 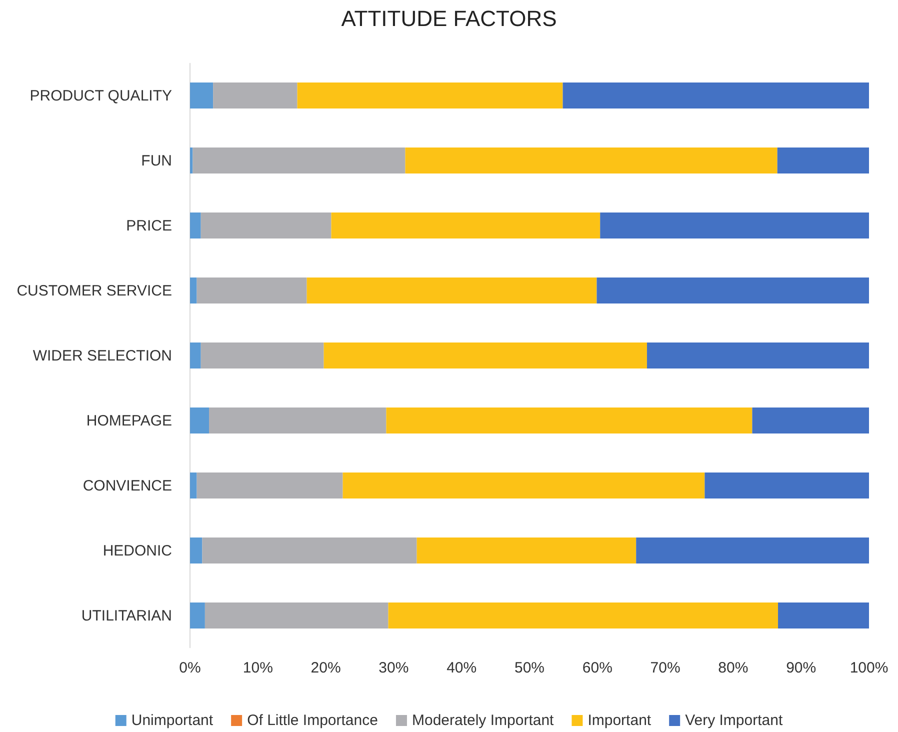 I want to click on legend-label: Of Little Importance, so click(x=312, y=720).